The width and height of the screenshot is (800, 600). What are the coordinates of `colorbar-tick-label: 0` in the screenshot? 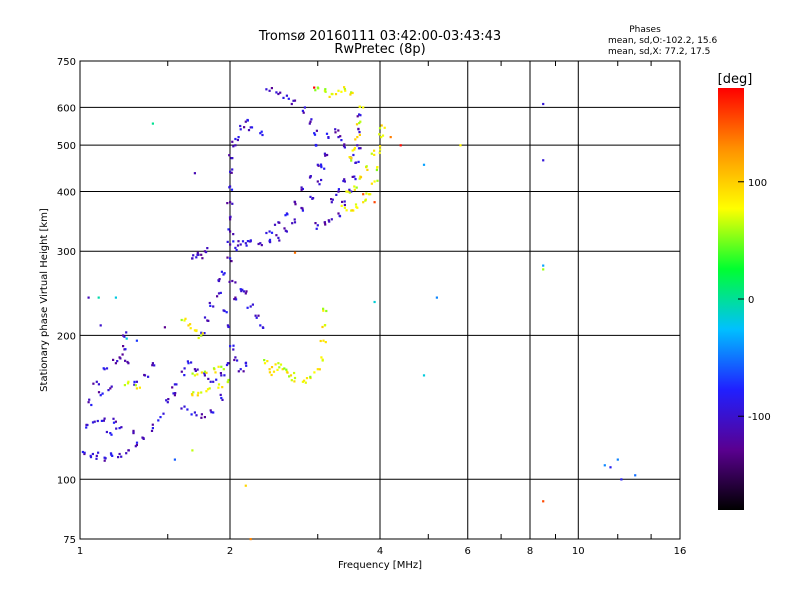 It's located at (751, 300).